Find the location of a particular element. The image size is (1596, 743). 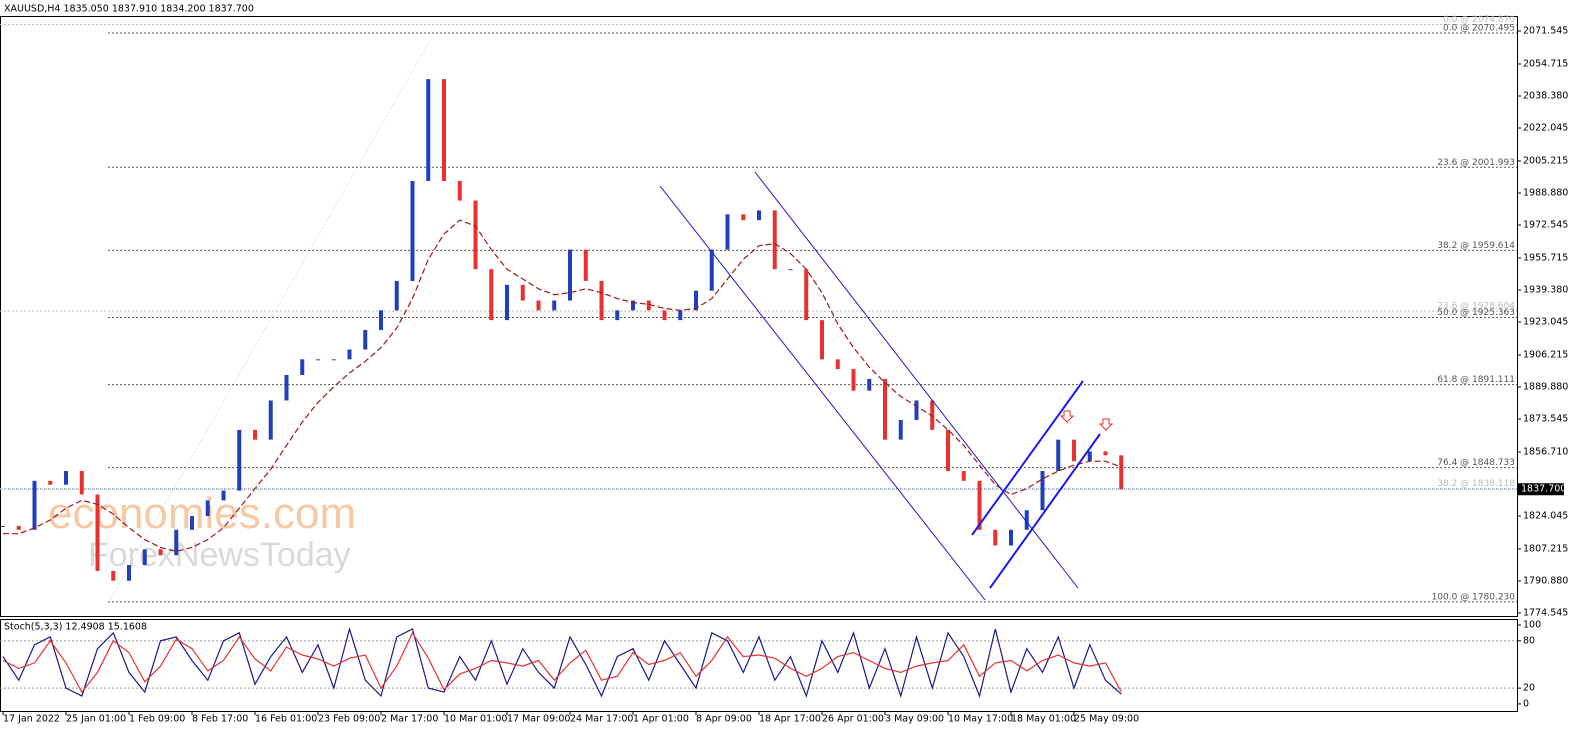

x-tick-label: 23 Feb 09:00 is located at coordinates (349, 719).